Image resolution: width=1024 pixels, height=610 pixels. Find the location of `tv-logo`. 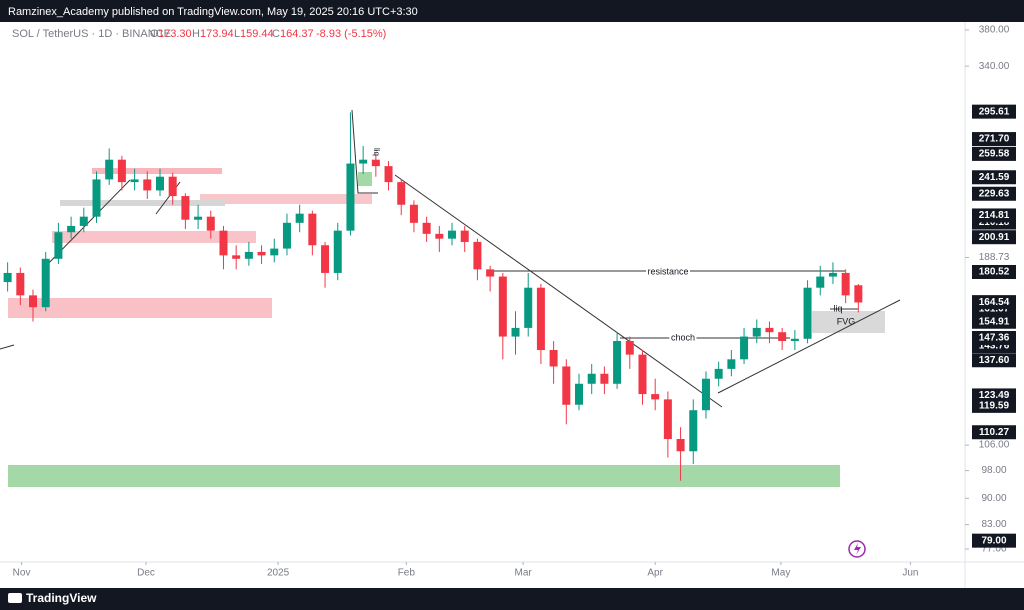

tv-logo is located at coordinates (15, 598).